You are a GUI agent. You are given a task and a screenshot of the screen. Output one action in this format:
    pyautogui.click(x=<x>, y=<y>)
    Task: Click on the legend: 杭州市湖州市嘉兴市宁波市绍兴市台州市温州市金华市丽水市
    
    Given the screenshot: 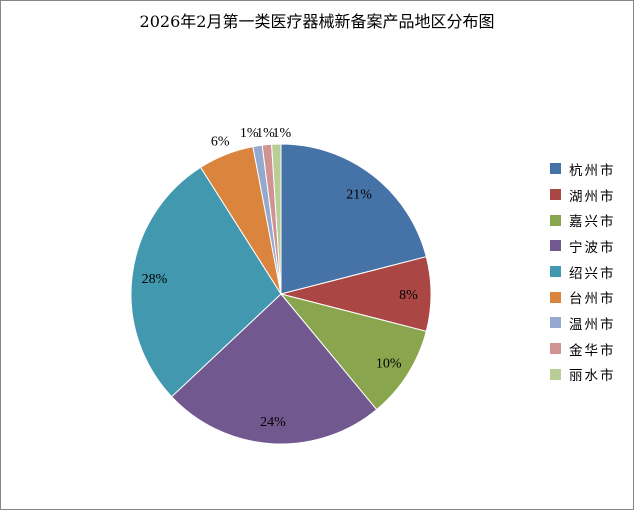 What is the action you would take?
    pyautogui.click(x=583, y=271)
    